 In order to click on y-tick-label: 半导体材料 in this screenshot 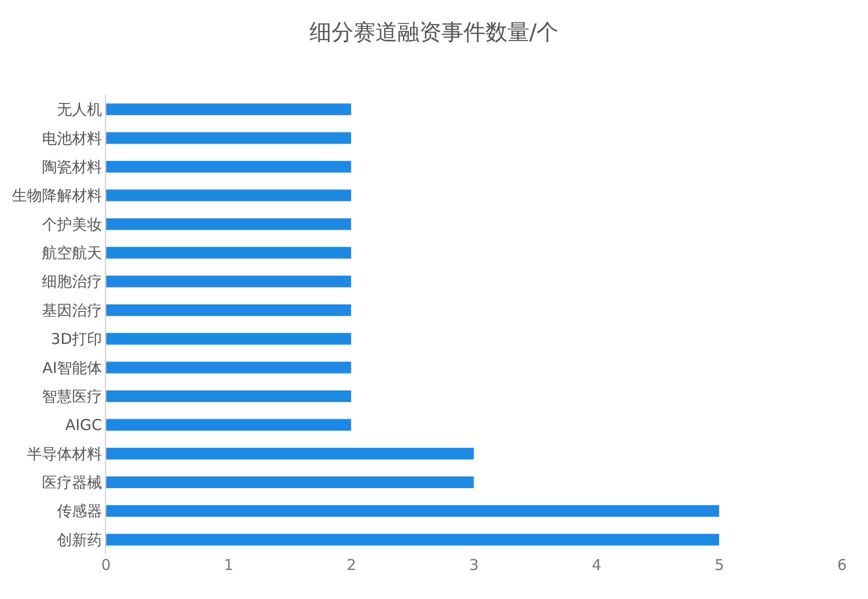, I will do `click(64, 453)`.